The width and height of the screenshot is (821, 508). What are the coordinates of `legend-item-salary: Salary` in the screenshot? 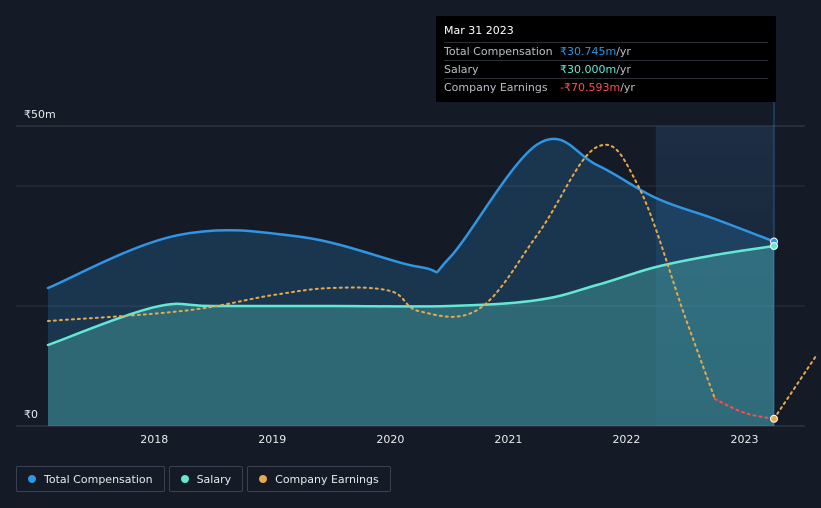 It's located at (206, 479).